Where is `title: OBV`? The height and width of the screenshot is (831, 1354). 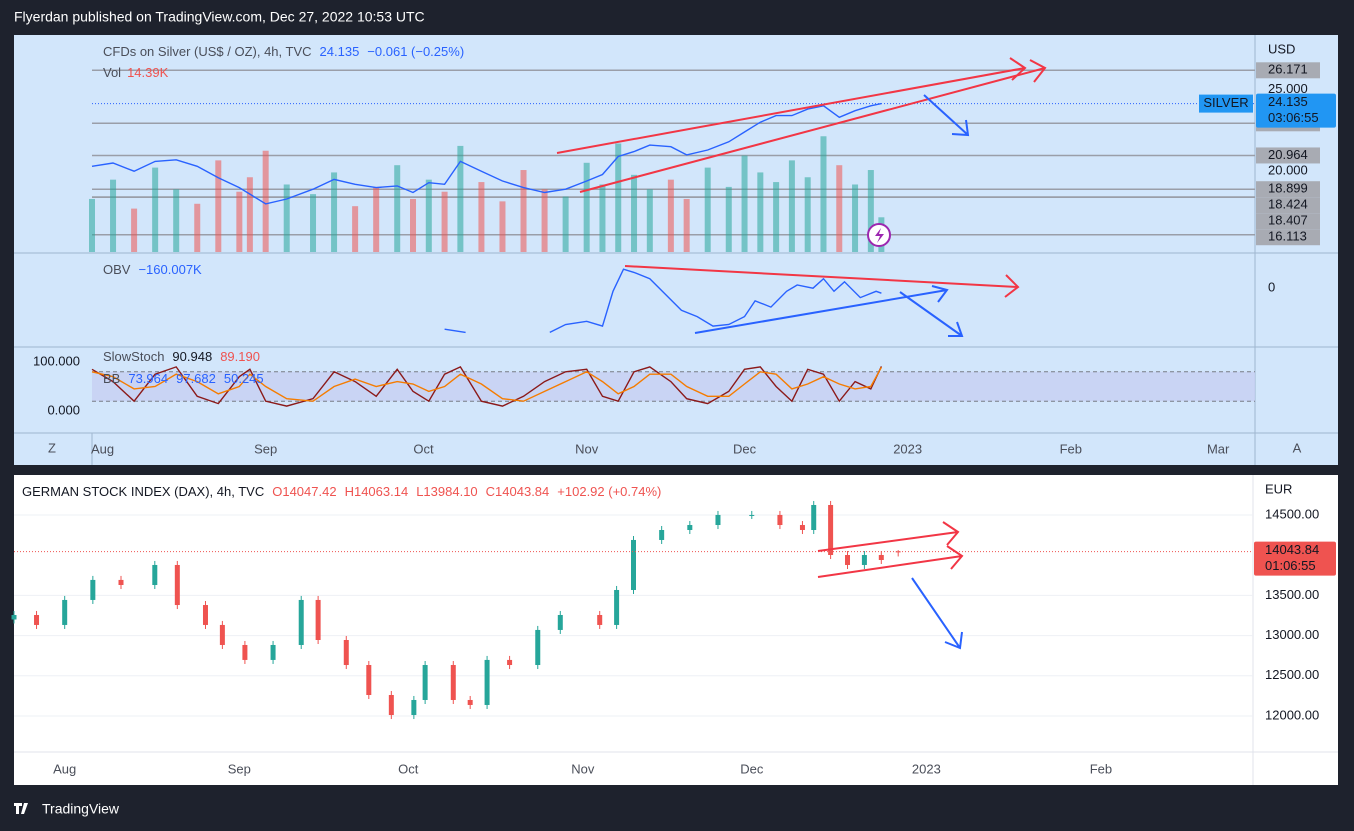
title: OBV is located at coordinates (117, 269).